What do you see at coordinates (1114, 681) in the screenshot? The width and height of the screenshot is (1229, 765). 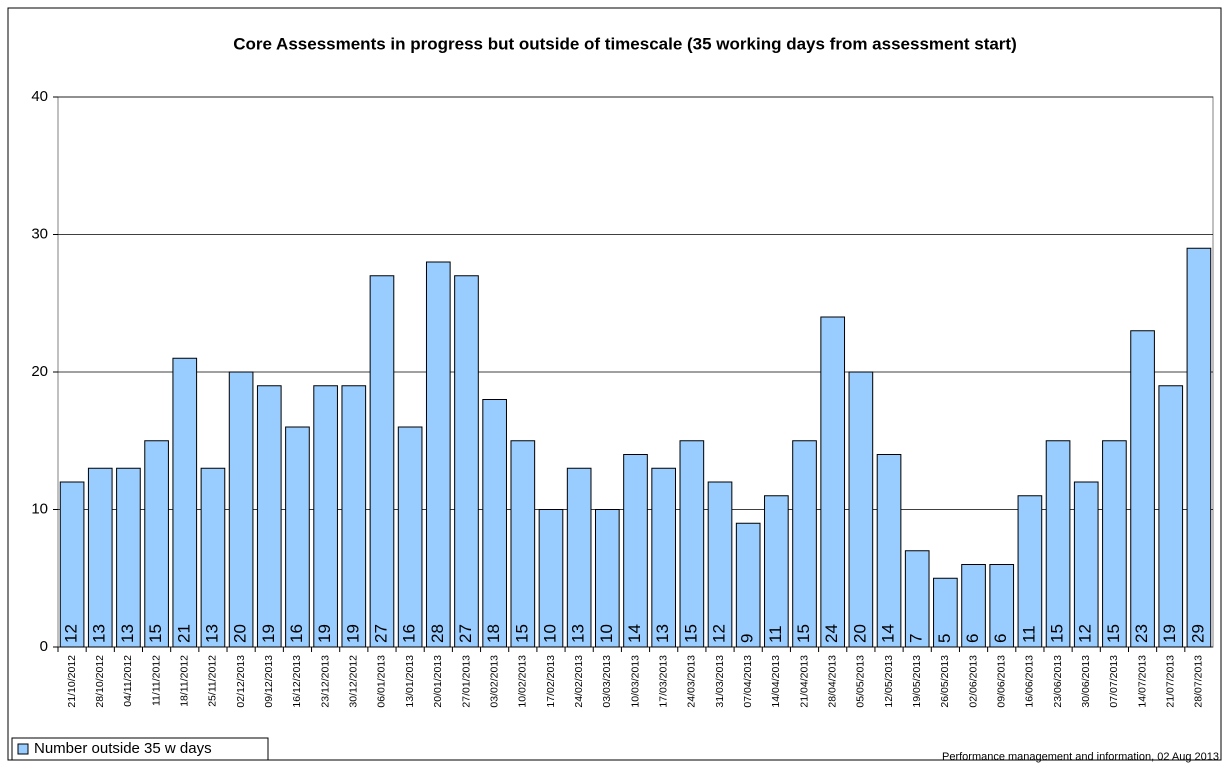 I see `x-tick-label: 07/07/2013` at bounding box center [1114, 681].